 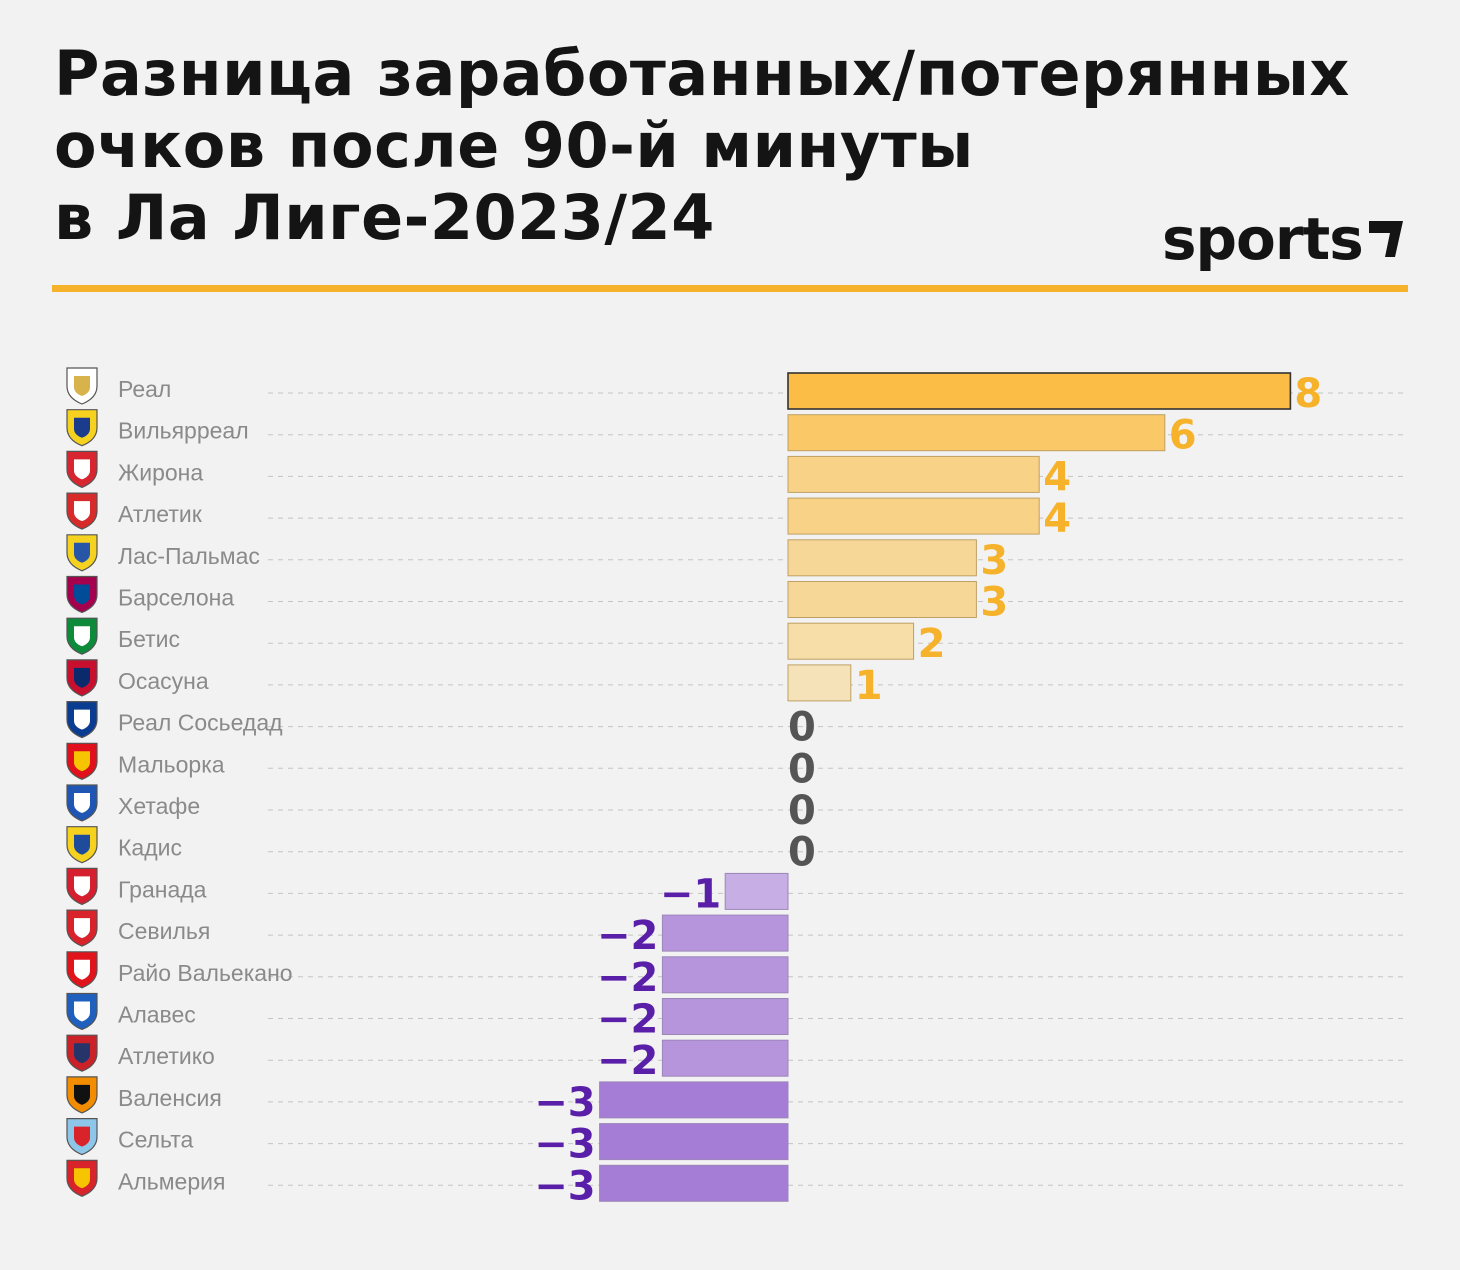 I want to click on sevilla-crest-icon, so click(x=82, y=928).